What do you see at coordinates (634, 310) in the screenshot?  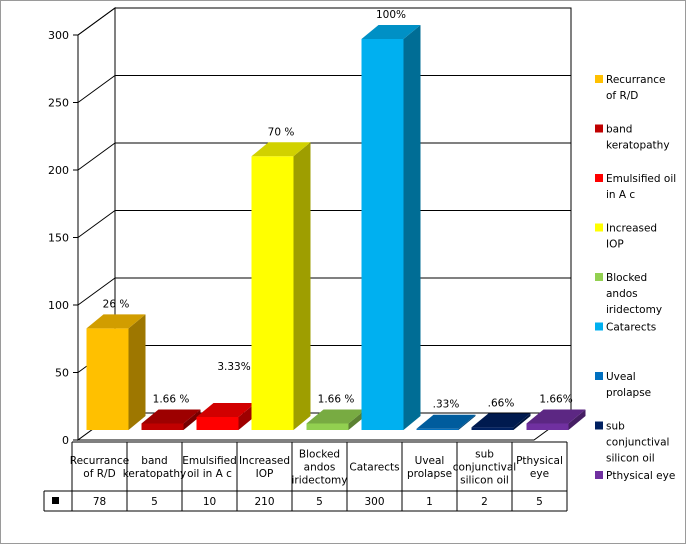 I see `legend-label: iridectomy` at bounding box center [634, 310].